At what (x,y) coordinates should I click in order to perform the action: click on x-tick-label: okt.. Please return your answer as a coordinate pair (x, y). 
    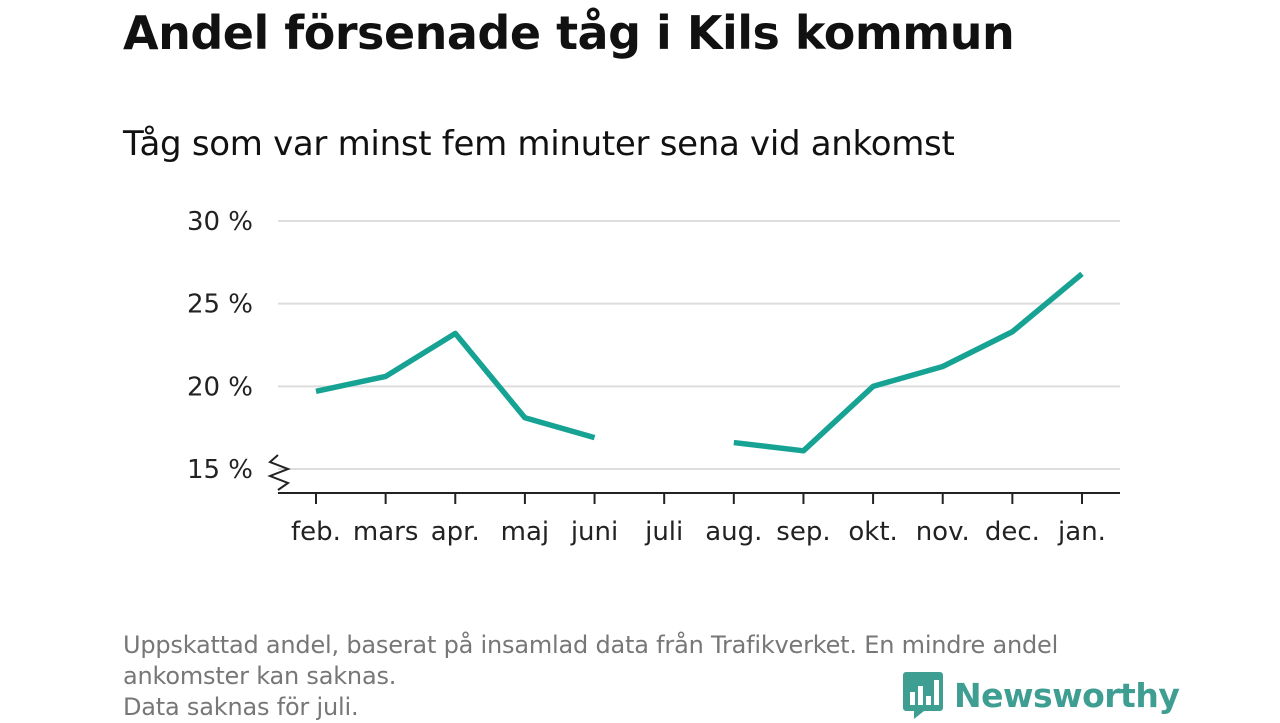
    Looking at the image, I should click on (872, 532).